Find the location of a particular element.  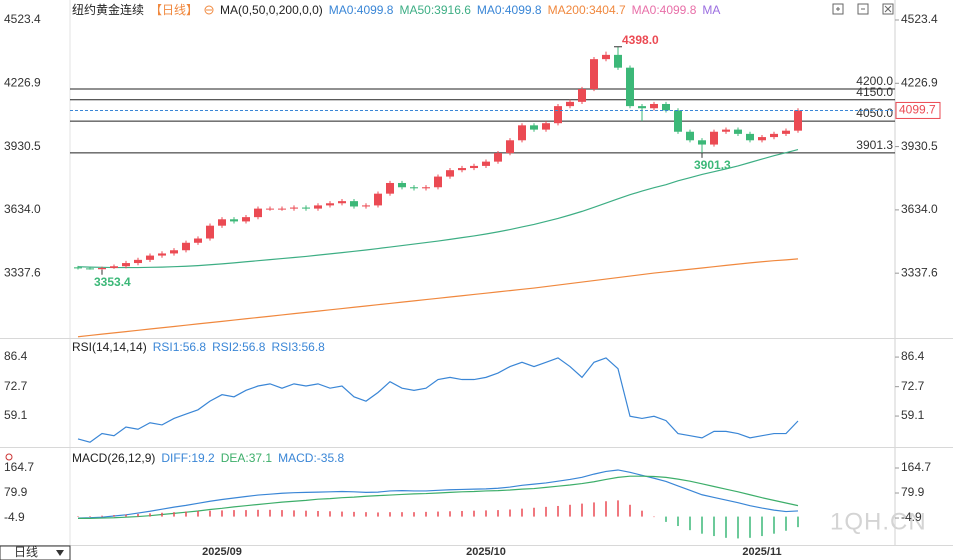

legend-entry: MACD:-35.8 is located at coordinates (311, 458).